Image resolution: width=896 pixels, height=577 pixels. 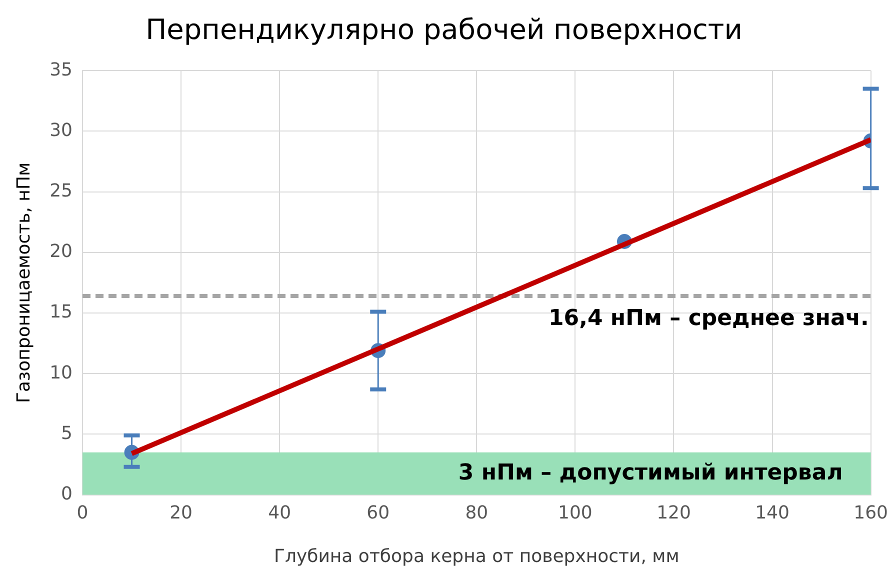 What do you see at coordinates (476, 513) in the screenshot?
I see `x-tick-label: 80` at bounding box center [476, 513].